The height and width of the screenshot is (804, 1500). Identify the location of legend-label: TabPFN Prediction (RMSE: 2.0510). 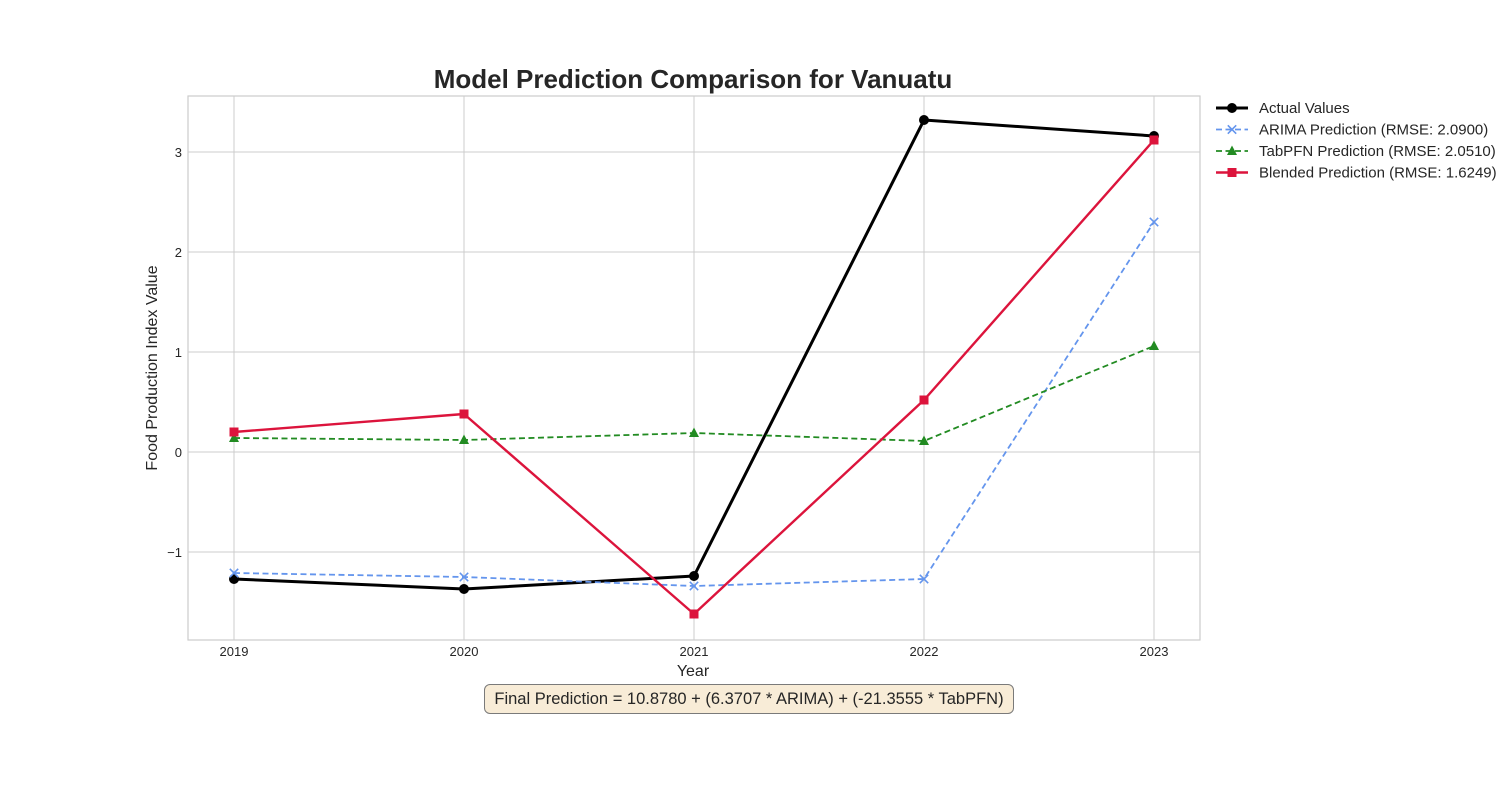
(1377, 151).